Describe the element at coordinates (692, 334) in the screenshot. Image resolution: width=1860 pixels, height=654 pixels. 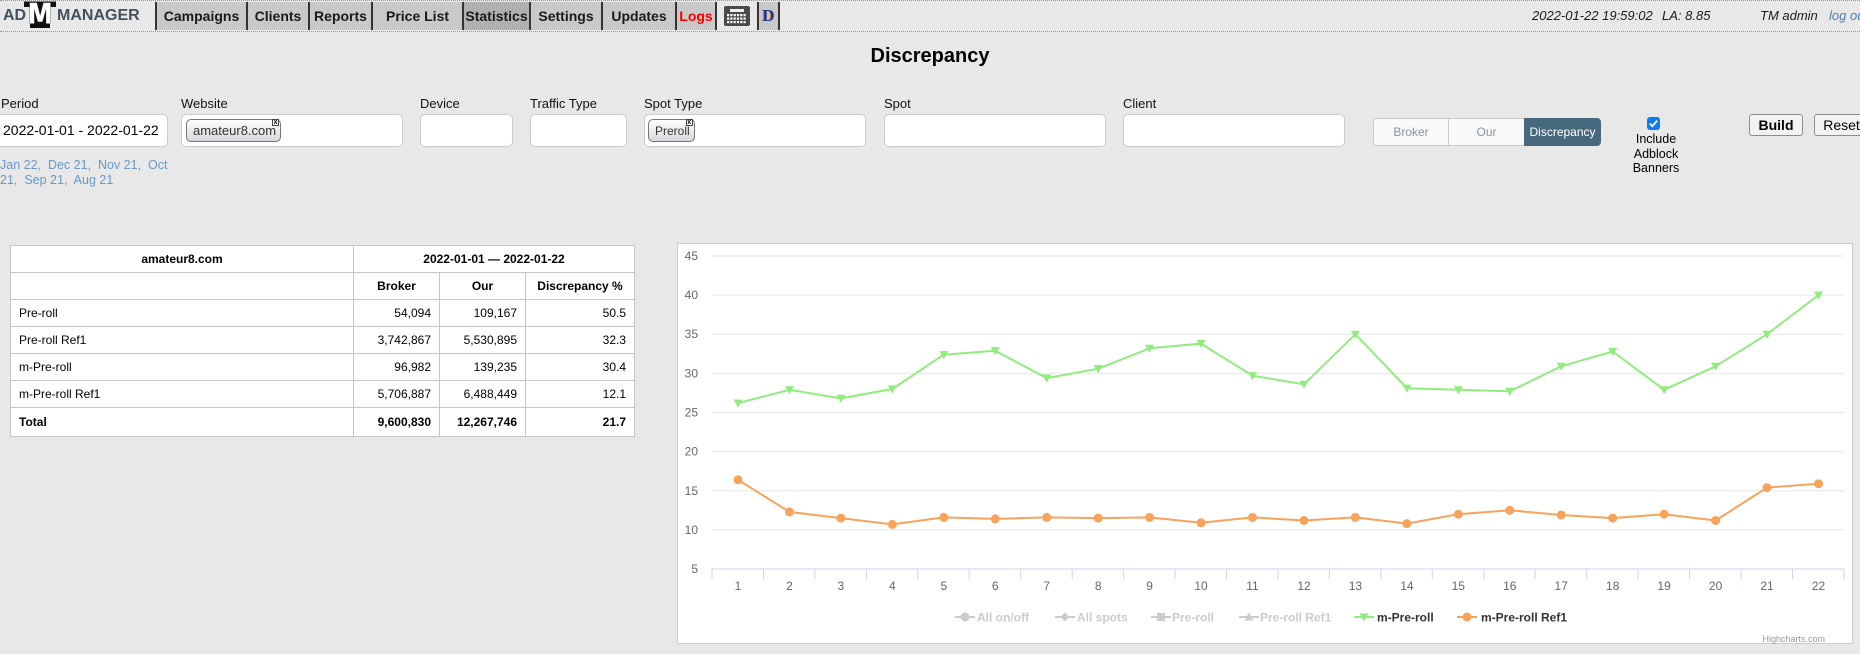
I see `svg-text: 35` at that location.